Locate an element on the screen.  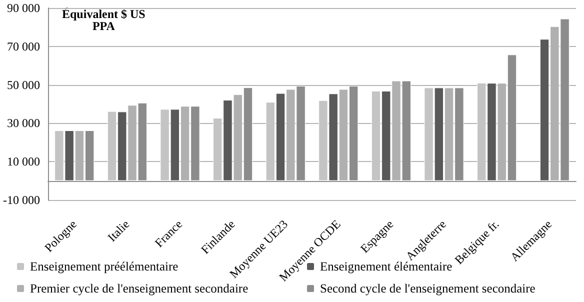
y-tick-label: 70 000 is located at coordinates (23, 46).